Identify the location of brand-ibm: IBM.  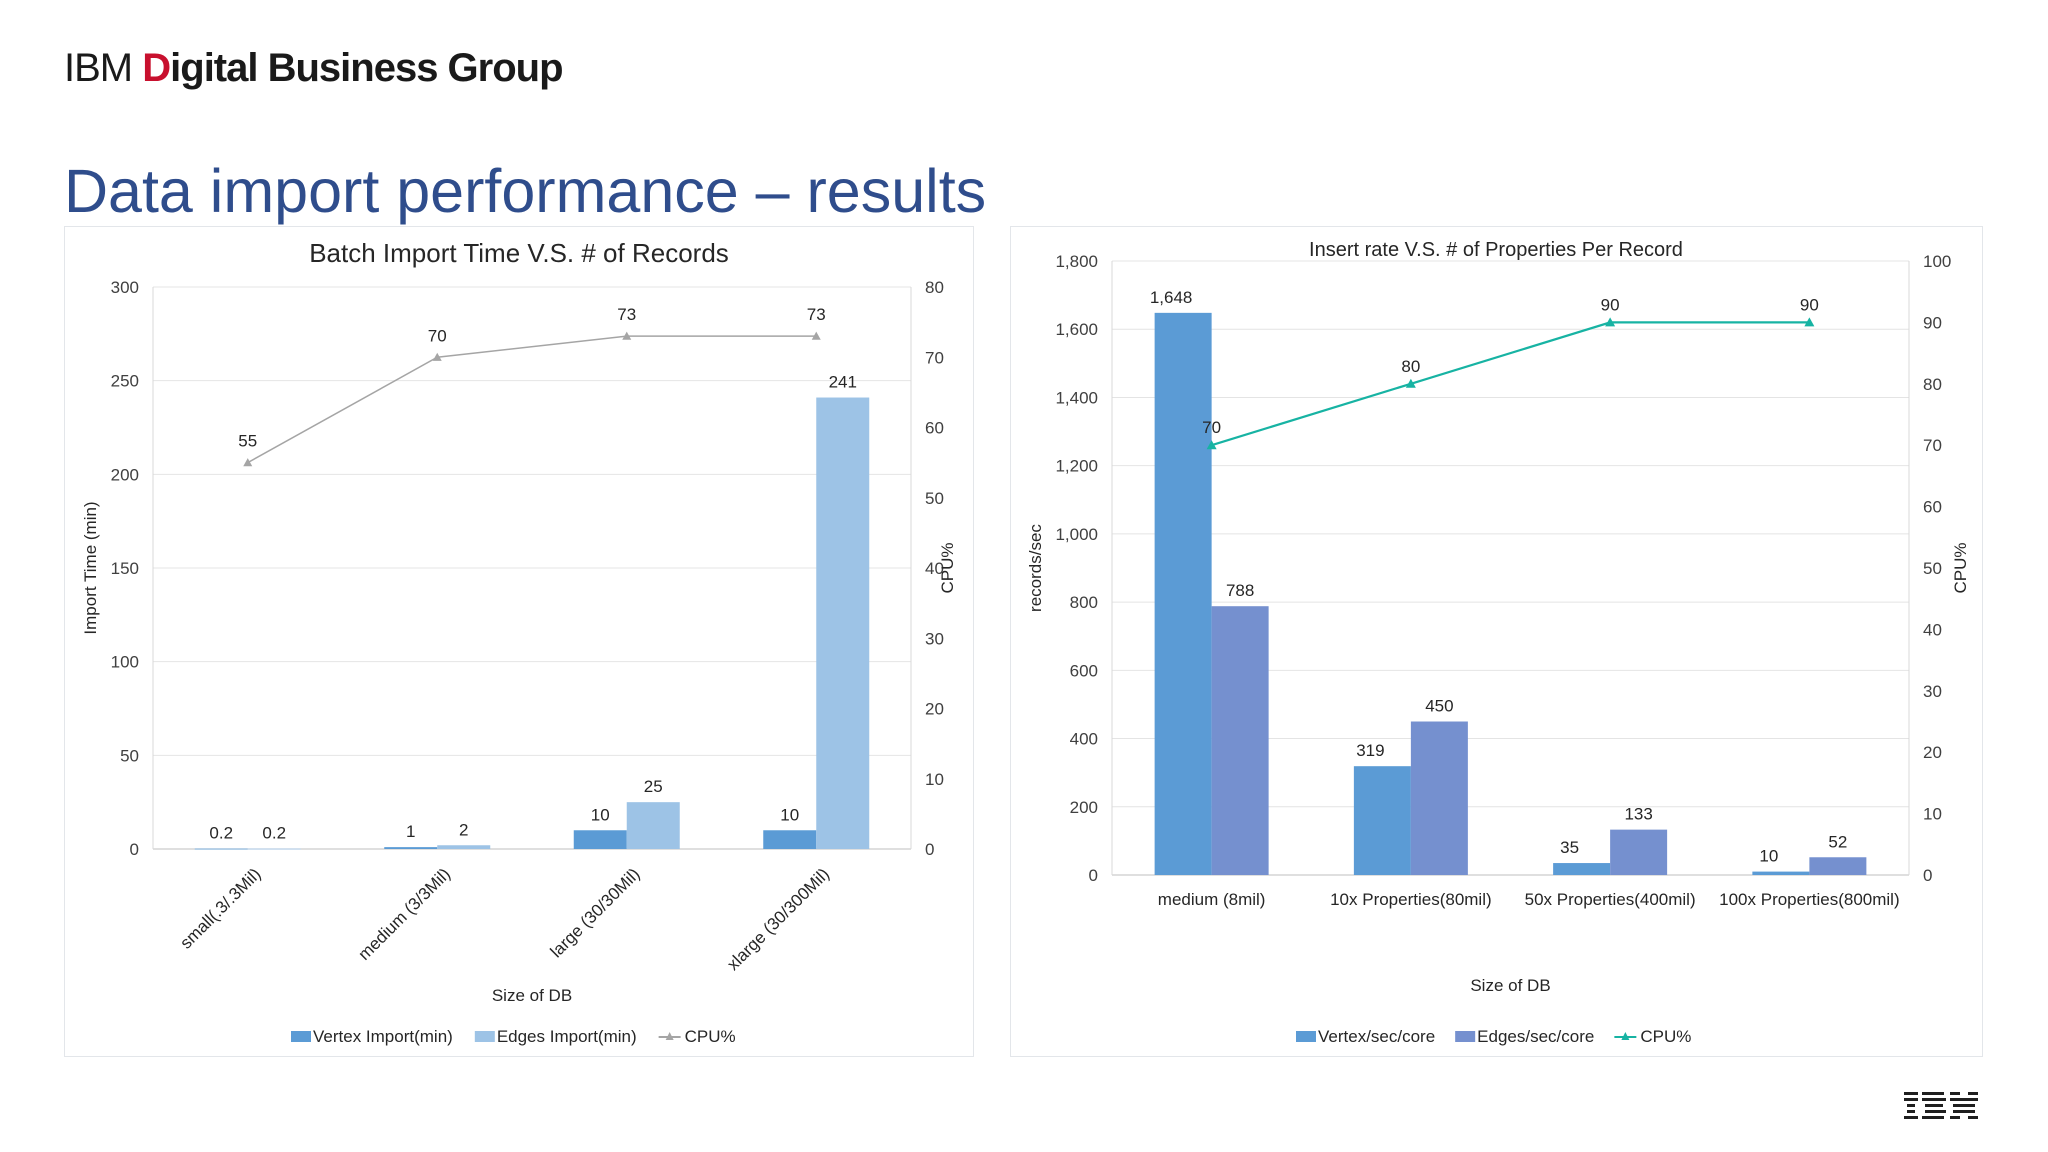
(98, 68).